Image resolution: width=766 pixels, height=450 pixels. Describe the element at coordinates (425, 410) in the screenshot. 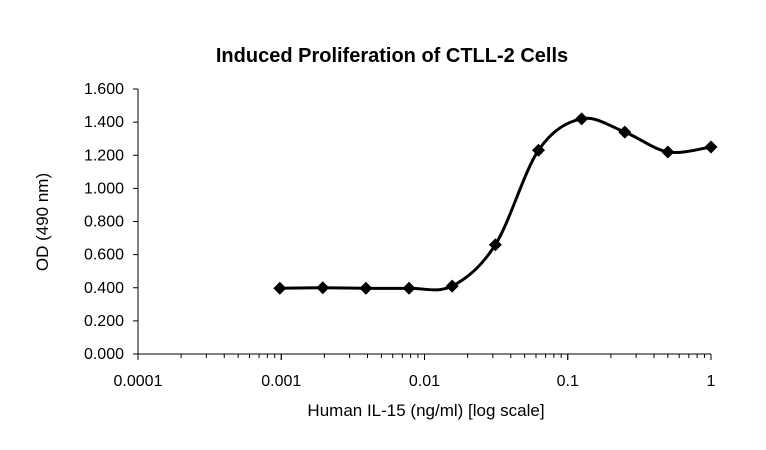

I see `x-axis-label: Human IL-15 (ng/ml) [log scale]` at that location.